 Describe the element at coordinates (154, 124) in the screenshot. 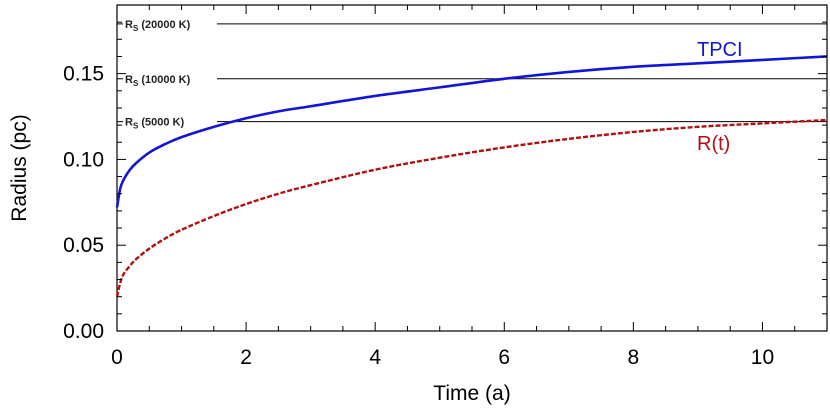

I see `reference-line-label: RS (5000 K)` at that location.